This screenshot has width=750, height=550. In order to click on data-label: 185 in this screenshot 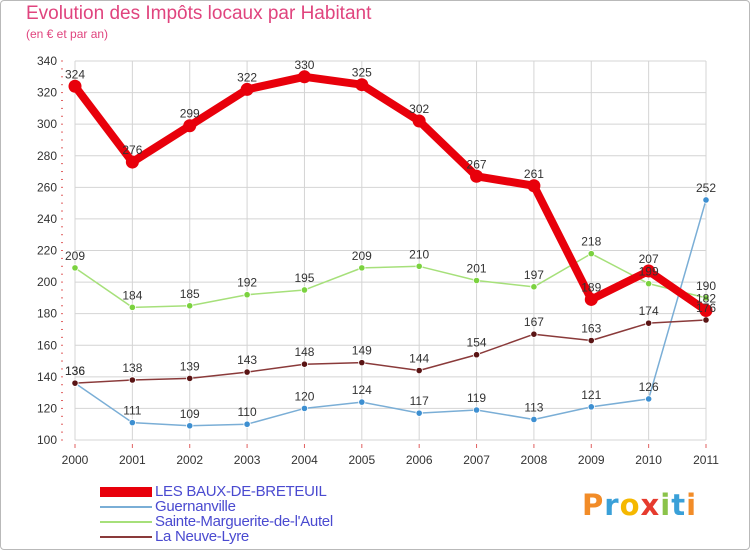, I will do `click(190, 294)`.